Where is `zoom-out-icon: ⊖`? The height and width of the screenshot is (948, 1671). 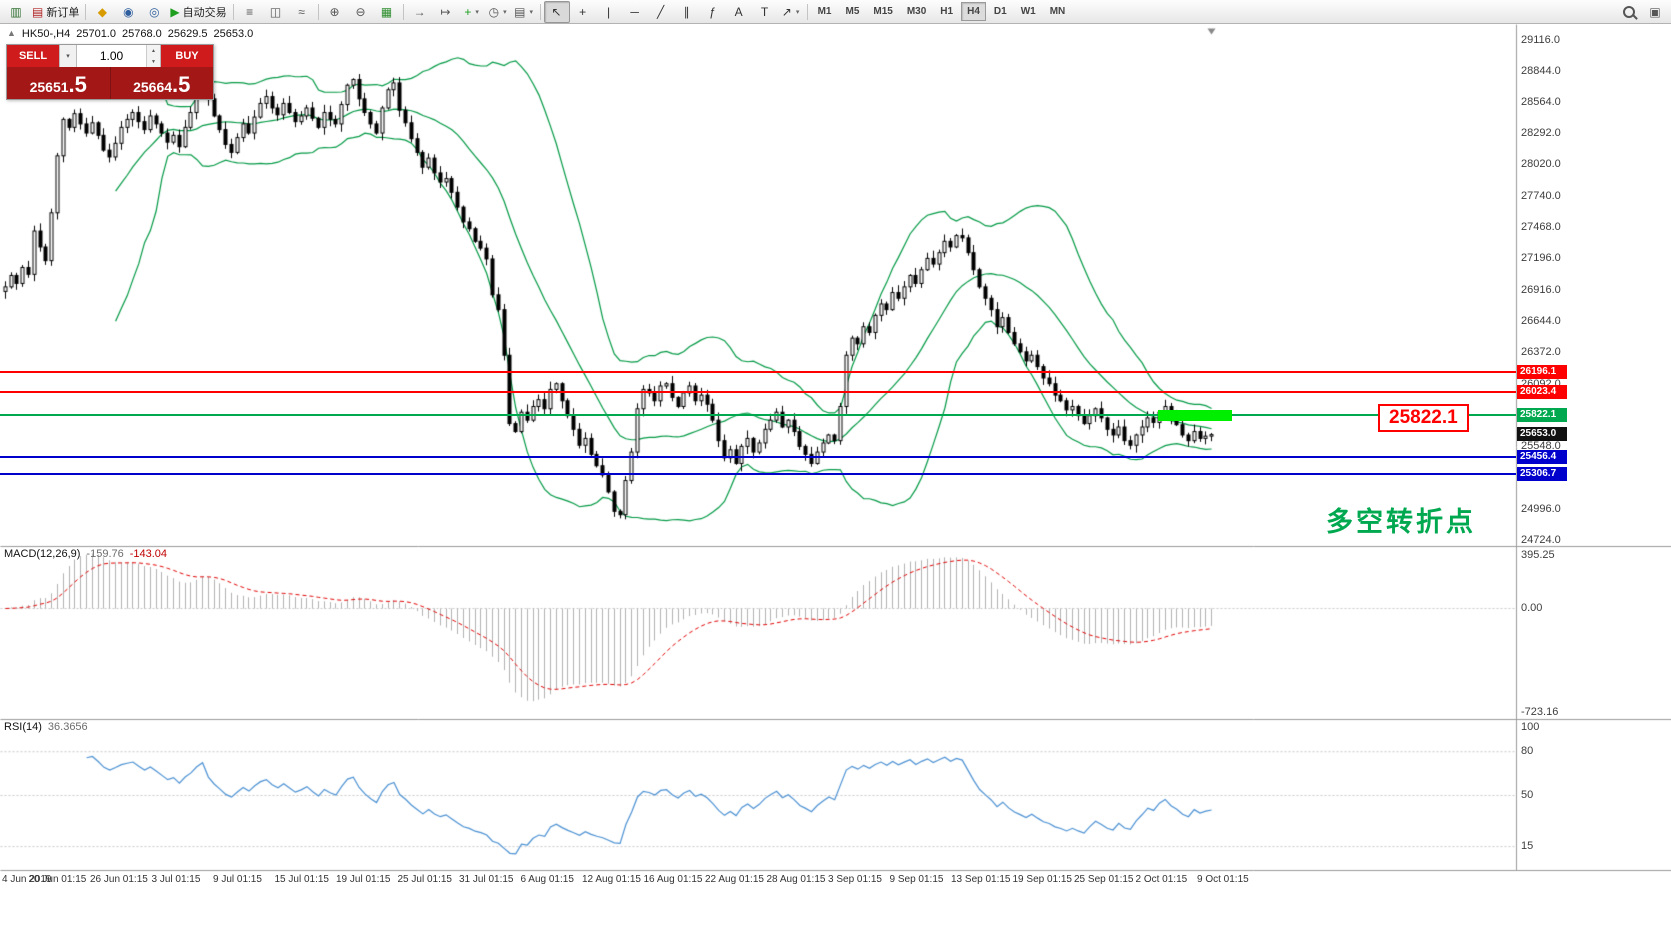
zoom-out-icon: ⊖ is located at coordinates (360, 11).